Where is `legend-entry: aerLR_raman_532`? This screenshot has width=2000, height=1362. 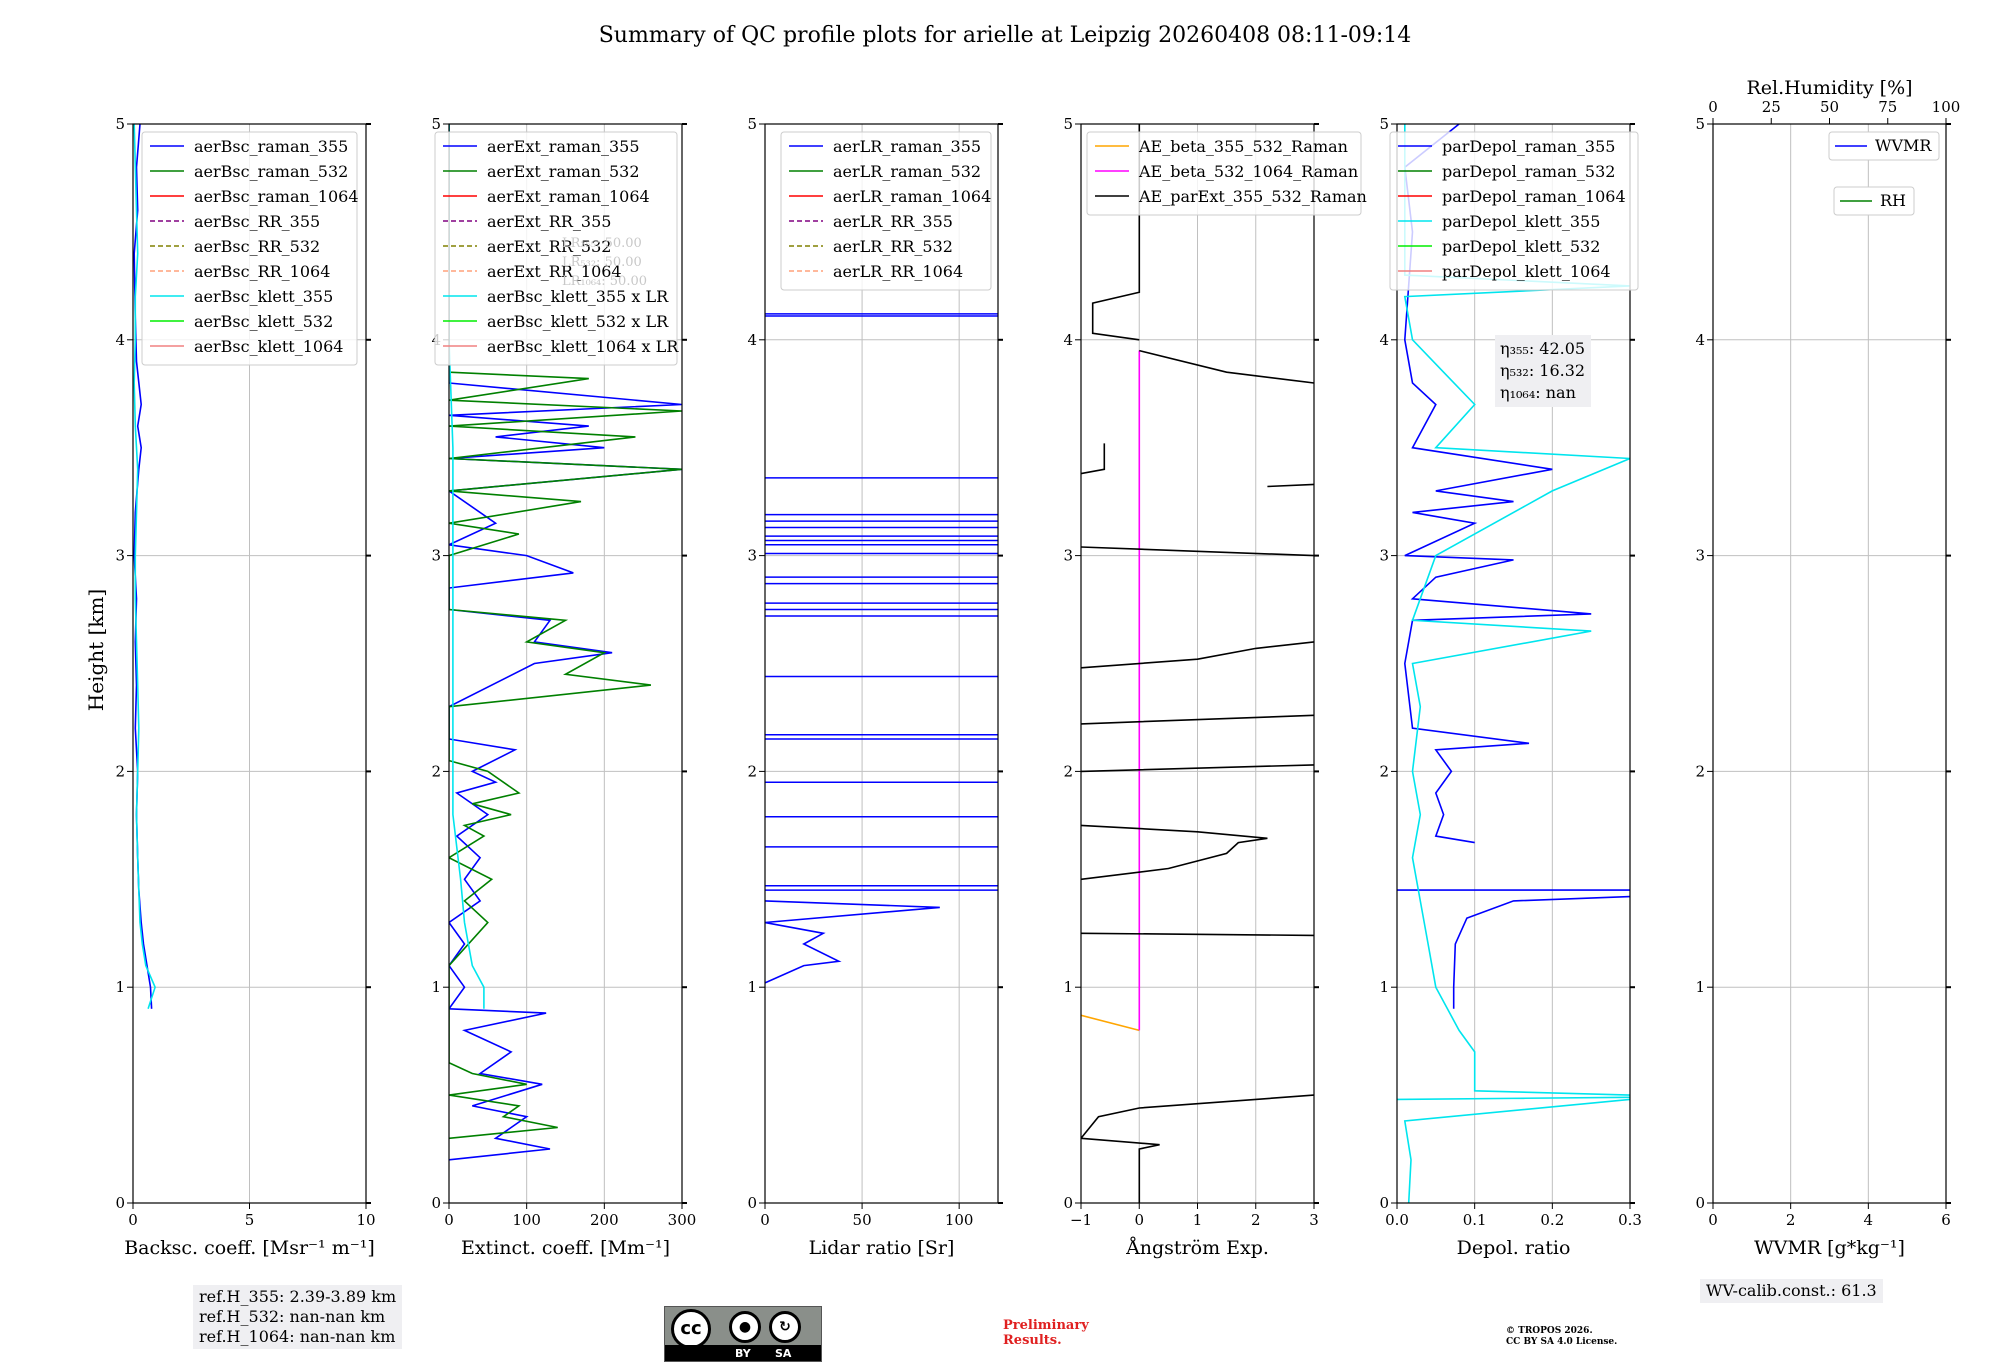 legend-entry: aerLR_raman_532 is located at coordinates (907, 171).